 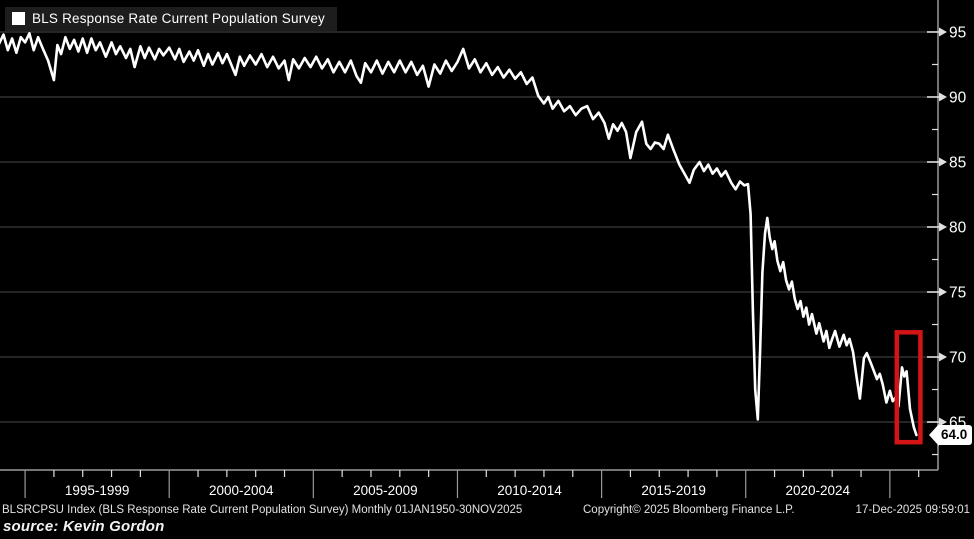 I want to click on x-group-label: 2000-2004, so click(x=241, y=490).